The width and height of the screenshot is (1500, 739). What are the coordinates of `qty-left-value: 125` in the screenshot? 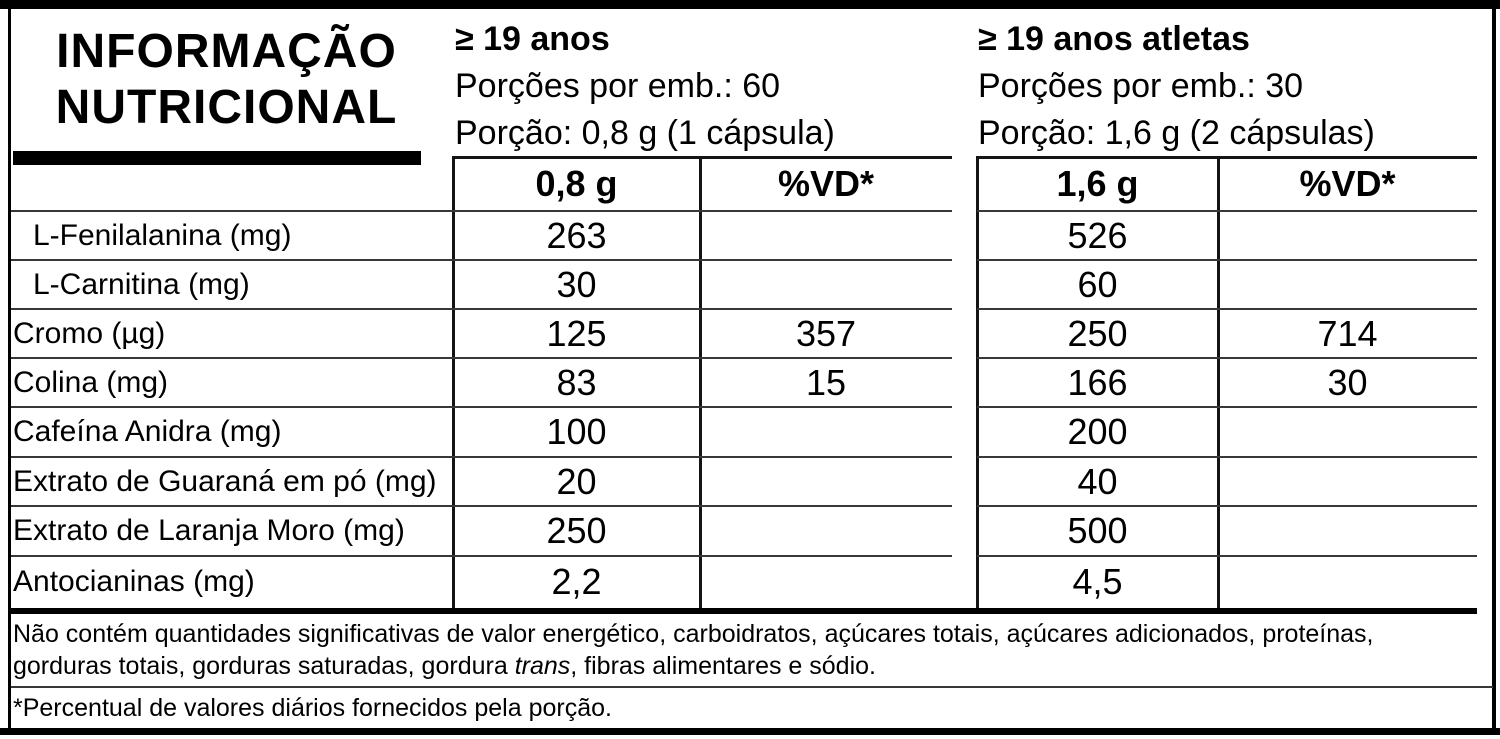 It's located at (576, 333).